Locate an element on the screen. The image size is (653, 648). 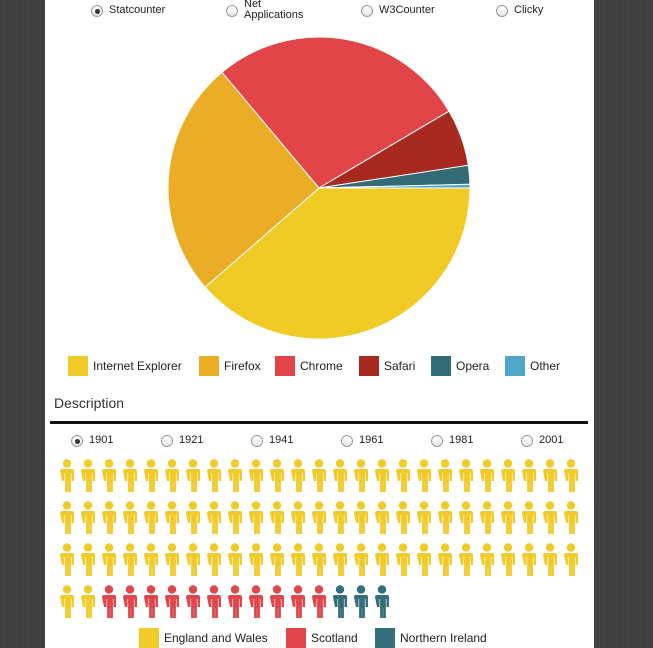
radio-label: 1921 is located at coordinates (191, 440).